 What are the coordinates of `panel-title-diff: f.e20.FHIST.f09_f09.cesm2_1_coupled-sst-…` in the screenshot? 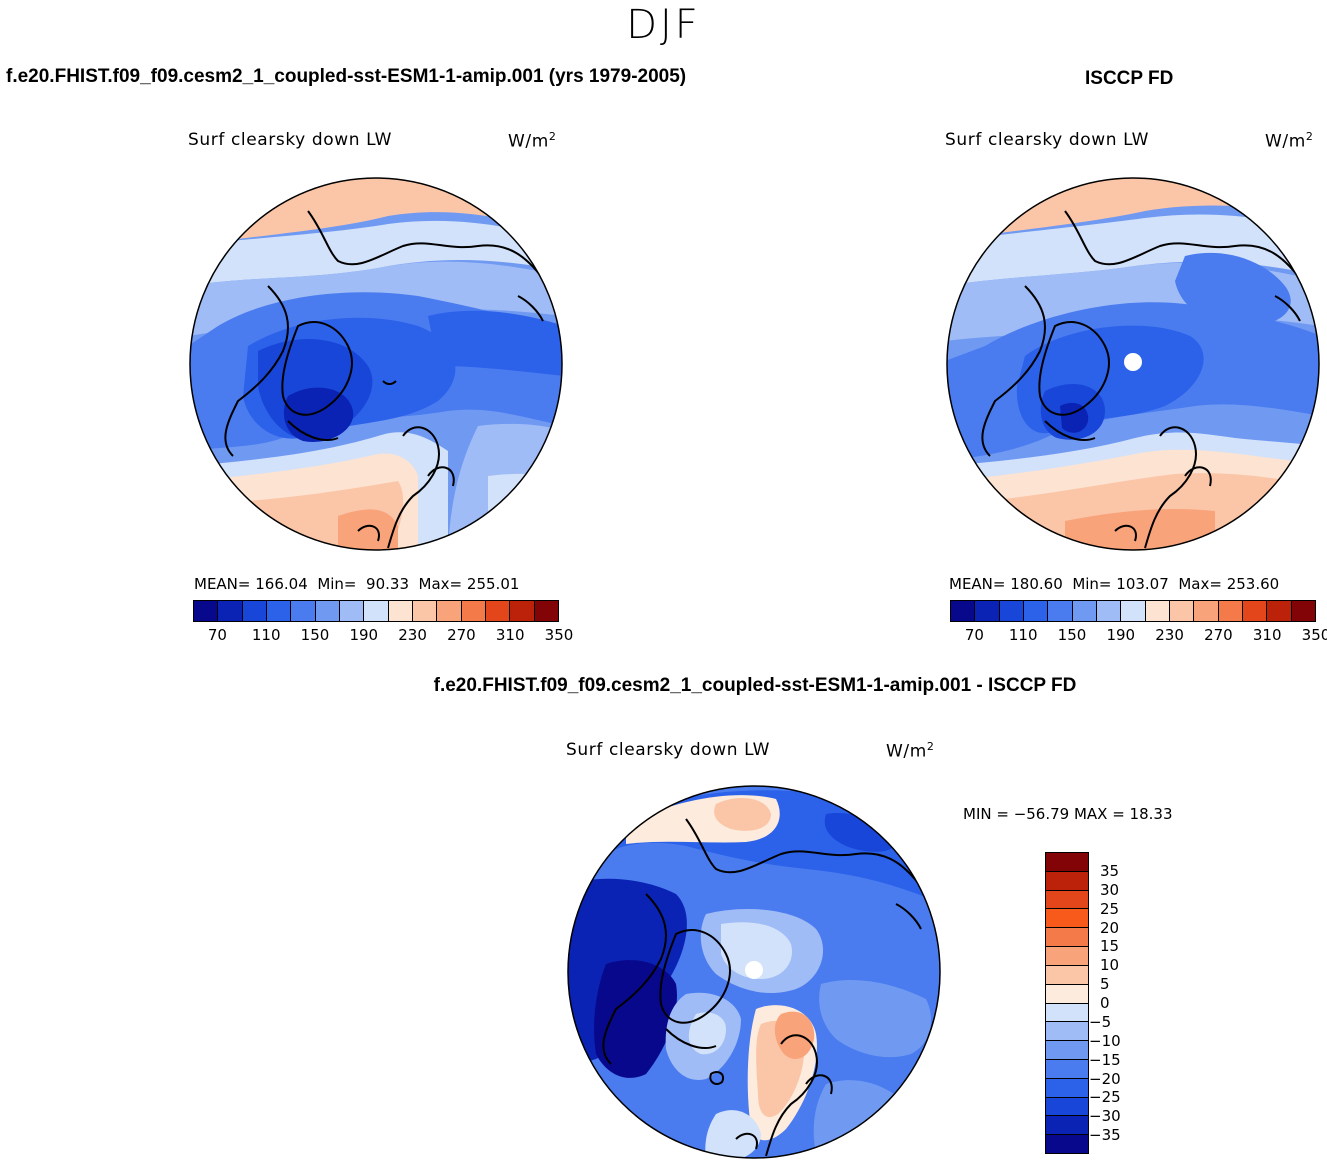 It's located at (755, 685).